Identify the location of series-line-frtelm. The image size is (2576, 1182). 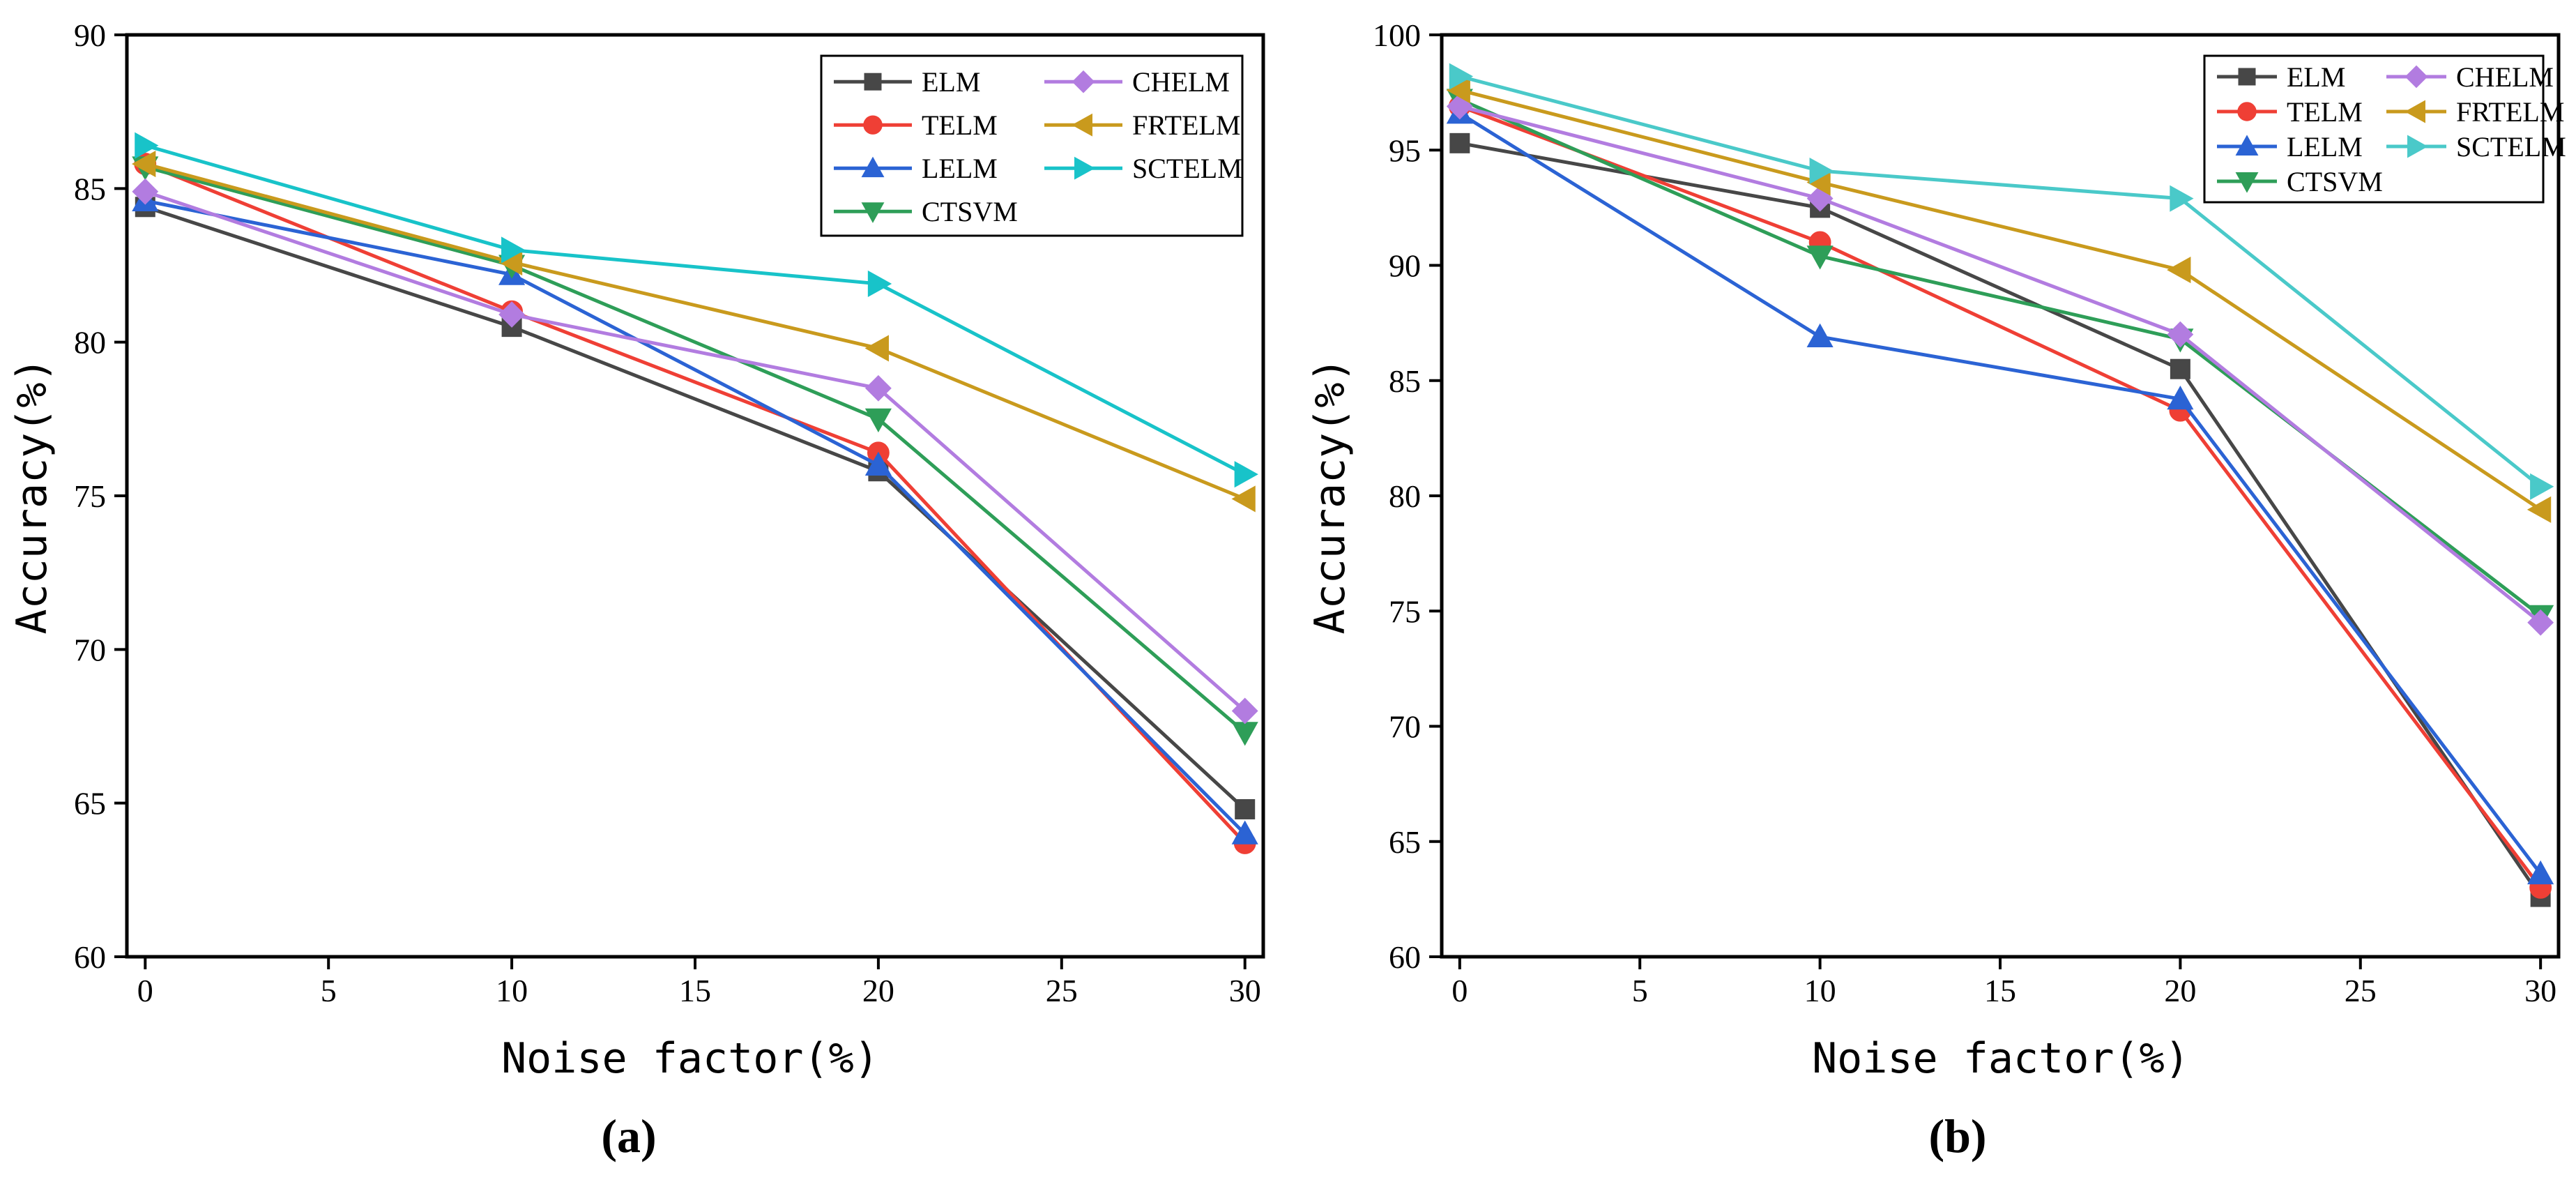
(695, 331).